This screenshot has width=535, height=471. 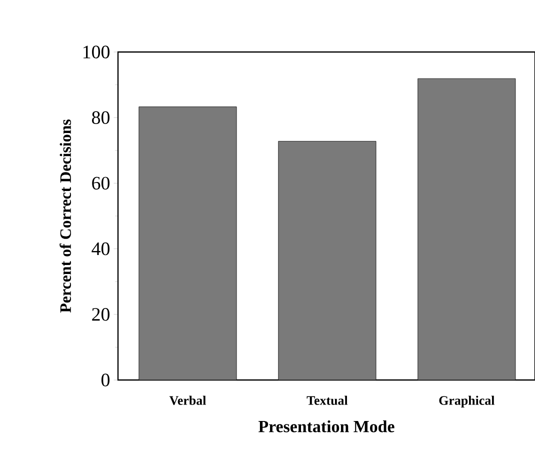 What do you see at coordinates (326, 426) in the screenshot?
I see `x-axis-title: Presentation Mode` at bounding box center [326, 426].